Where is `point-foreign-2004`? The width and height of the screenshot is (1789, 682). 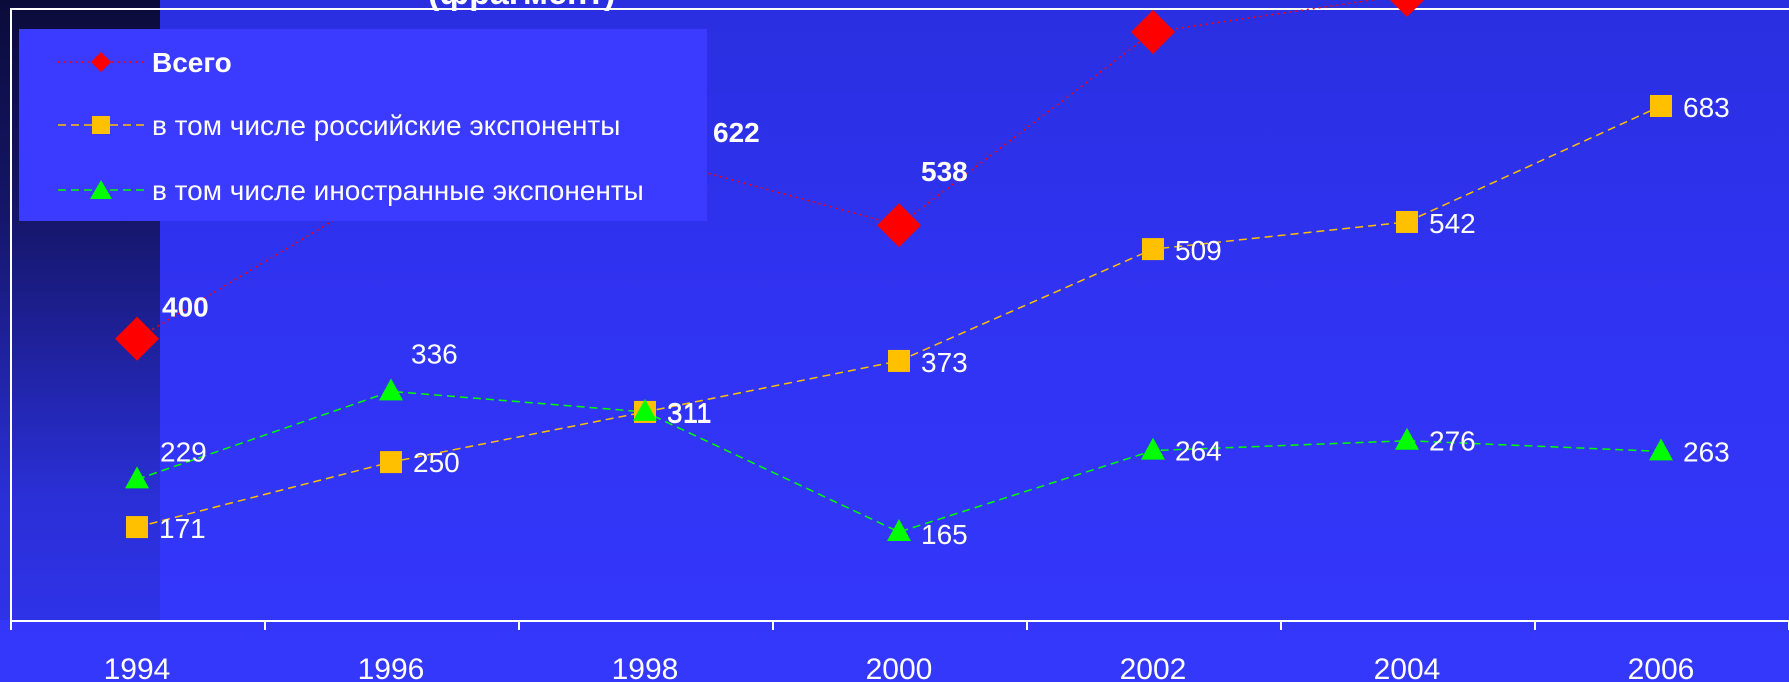 point-foreign-2004 is located at coordinates (1407, 438).